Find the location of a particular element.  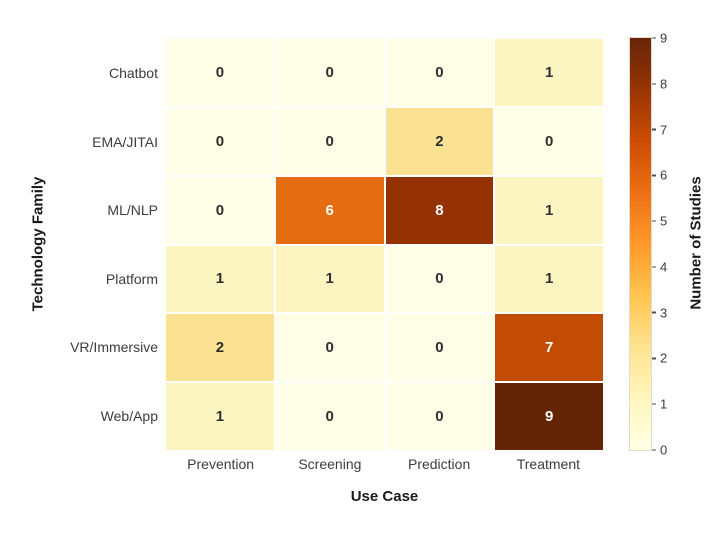

colorbar-tick-value: 3 is located at coordinates (664, 313).